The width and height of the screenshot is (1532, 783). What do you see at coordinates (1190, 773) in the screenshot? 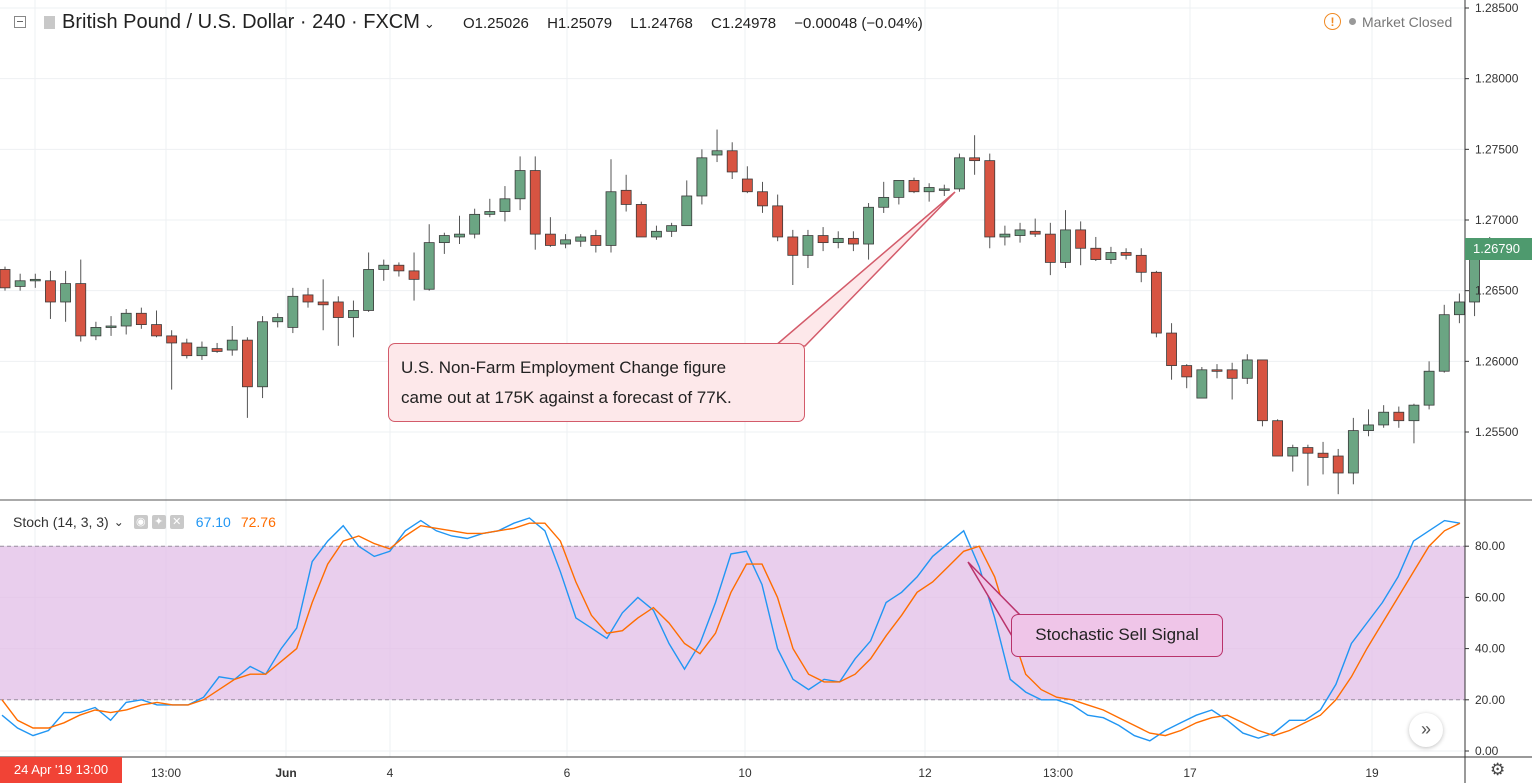
I see `x-tick-label: 17` at bounding box center [1190, 773].